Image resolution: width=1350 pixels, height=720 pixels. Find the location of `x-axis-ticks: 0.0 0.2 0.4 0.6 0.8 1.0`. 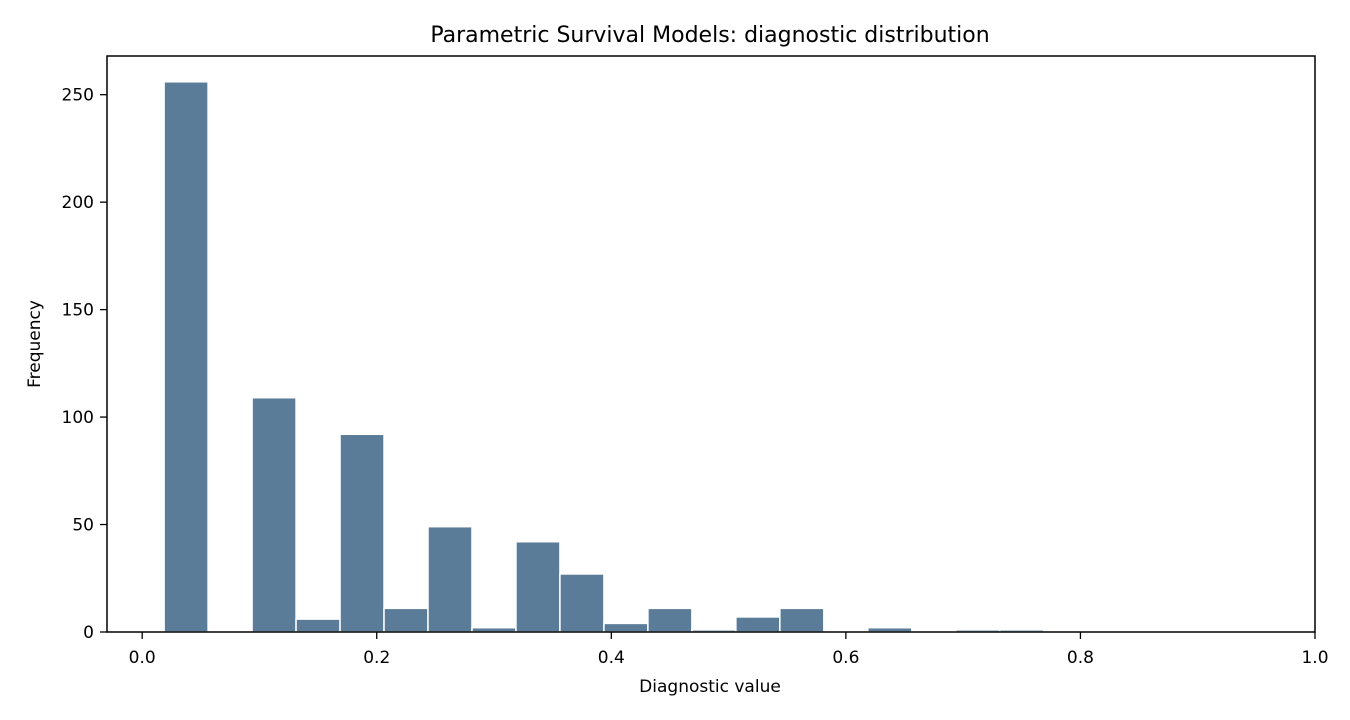

x-axis-ticks: 0.0 0.2 0.4 0.6 0.8 1.0 is located at coordinates (729, 650).